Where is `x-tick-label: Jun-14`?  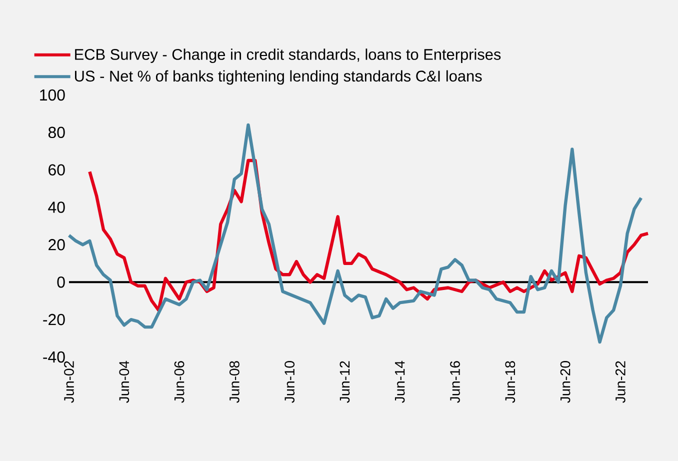
x-tick-label: Jun-14 is located at coordinates (400, 381).